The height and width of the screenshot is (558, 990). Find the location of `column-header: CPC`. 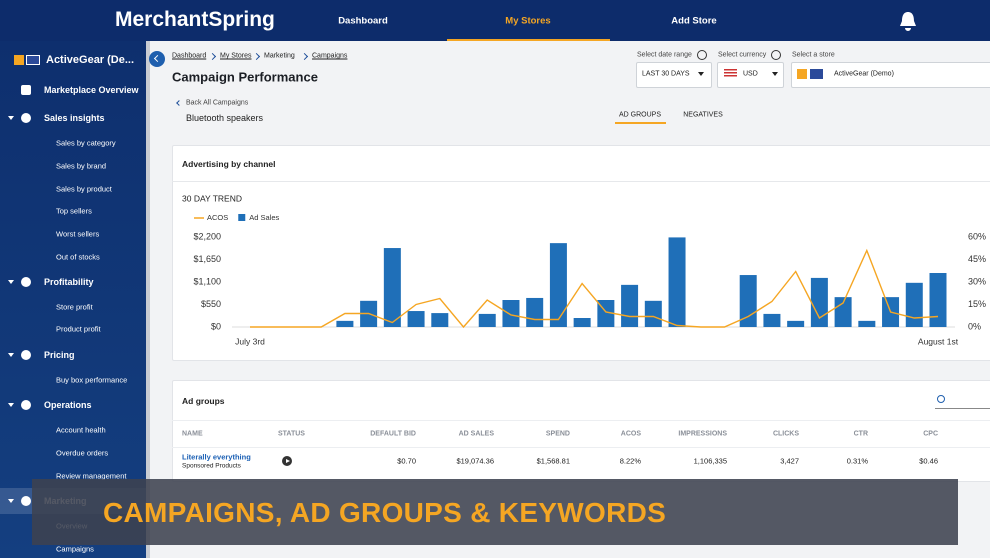

column-header: CPC is located at coordinates (930, 434).